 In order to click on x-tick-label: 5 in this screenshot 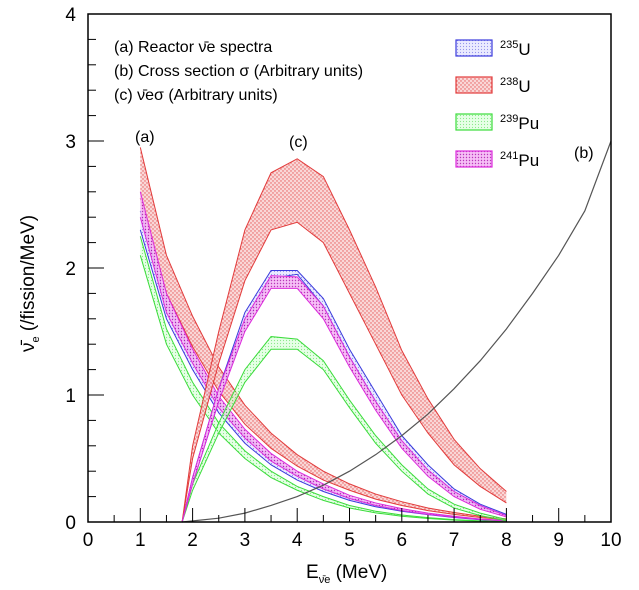, I will do `click(349, 540)`.